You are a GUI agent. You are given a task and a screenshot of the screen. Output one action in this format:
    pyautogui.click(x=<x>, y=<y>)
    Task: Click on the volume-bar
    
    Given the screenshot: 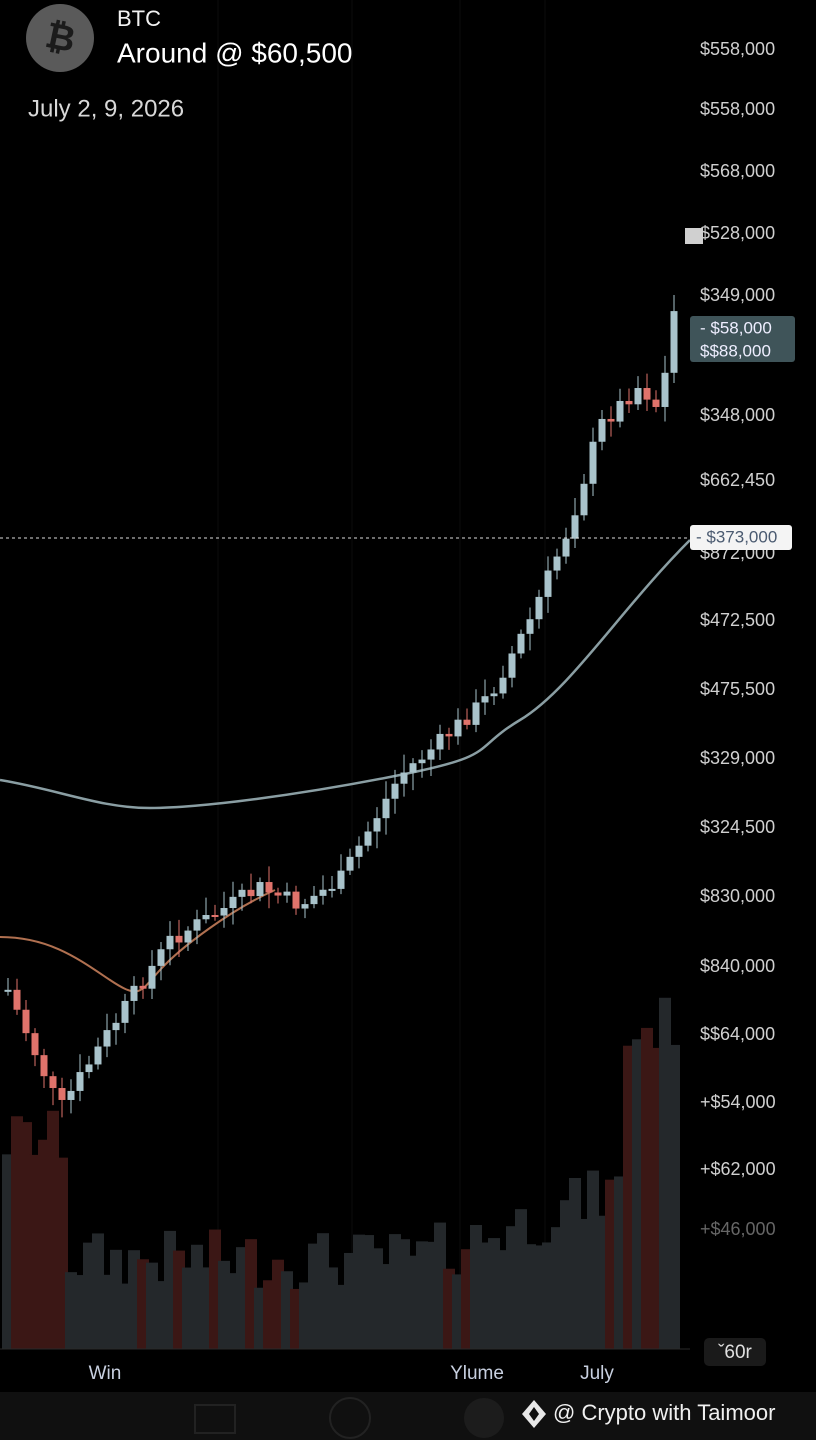 What is the action you would take?
    pyautogui.click(x=674, y=1196)
    